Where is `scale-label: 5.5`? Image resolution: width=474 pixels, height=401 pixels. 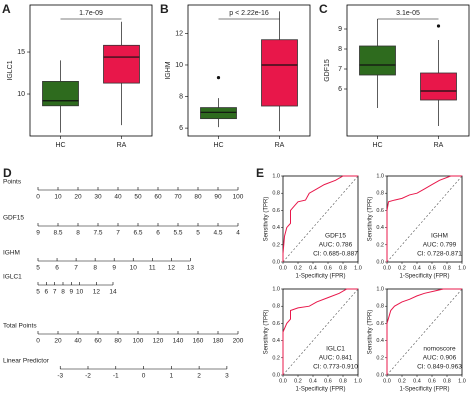 scale-label: 5.5 is located at coordinates (177, 233).